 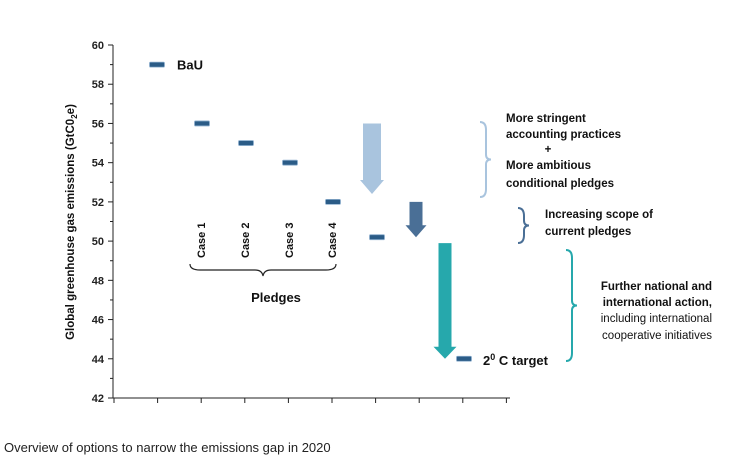 I want to click on case-label: Case 1, so click(x=202, y=240).